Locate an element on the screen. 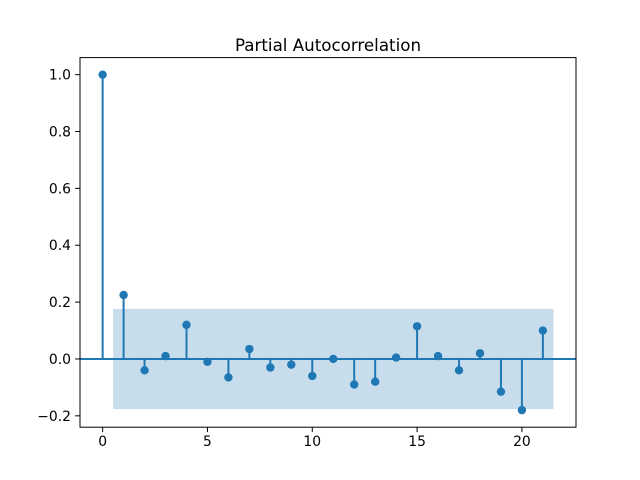 The width and height of the screenshot is (640, 480). y-tick-label: 1.0 is located at coordinates (60, 76).